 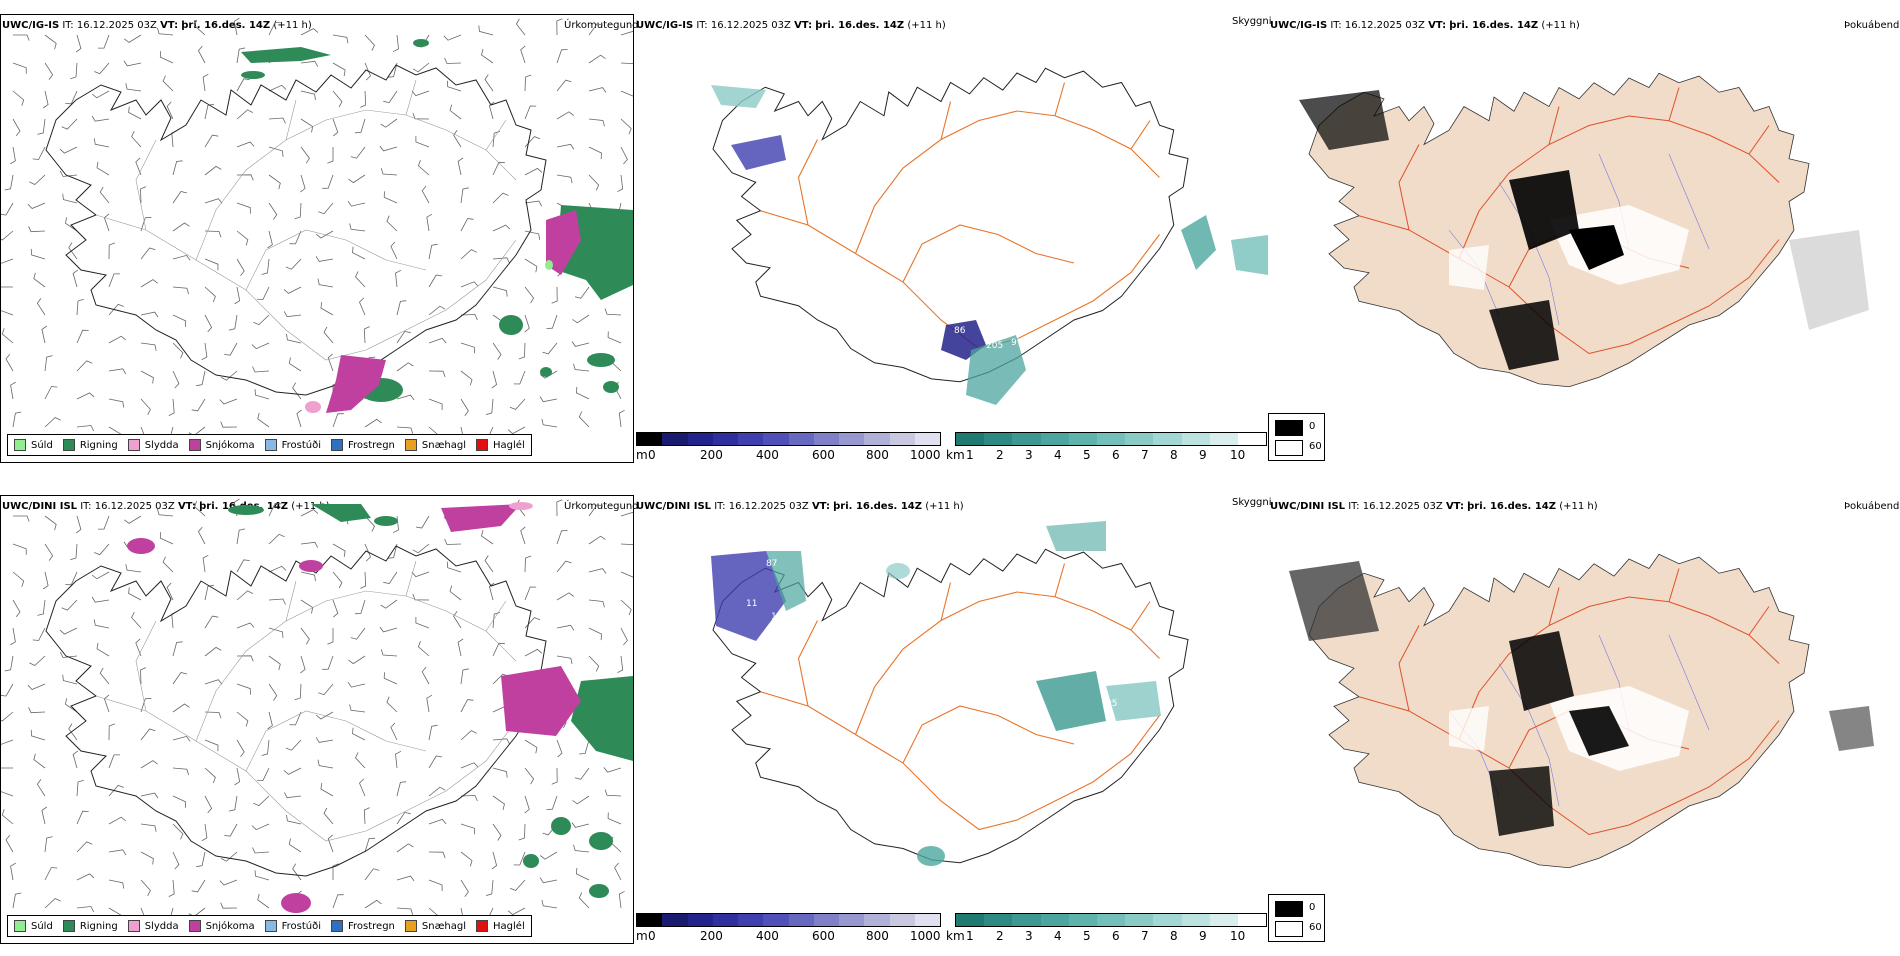 I want to click on fog-indicator-map, so click(x=1584, y=716).